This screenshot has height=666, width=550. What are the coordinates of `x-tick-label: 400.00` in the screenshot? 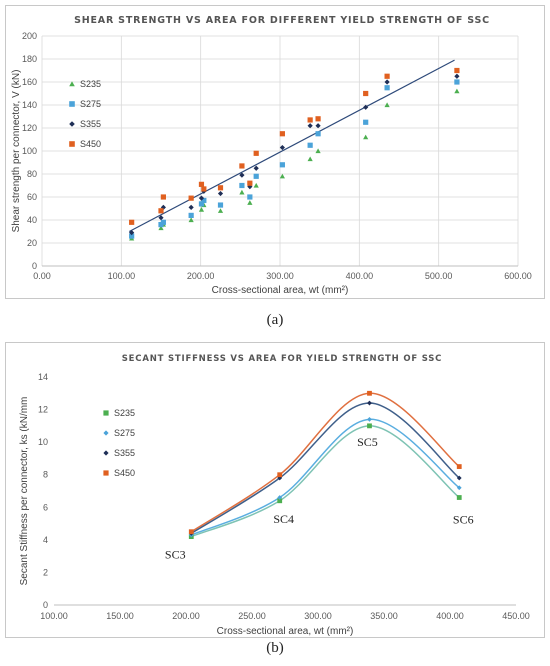 It's located at (450, 616).